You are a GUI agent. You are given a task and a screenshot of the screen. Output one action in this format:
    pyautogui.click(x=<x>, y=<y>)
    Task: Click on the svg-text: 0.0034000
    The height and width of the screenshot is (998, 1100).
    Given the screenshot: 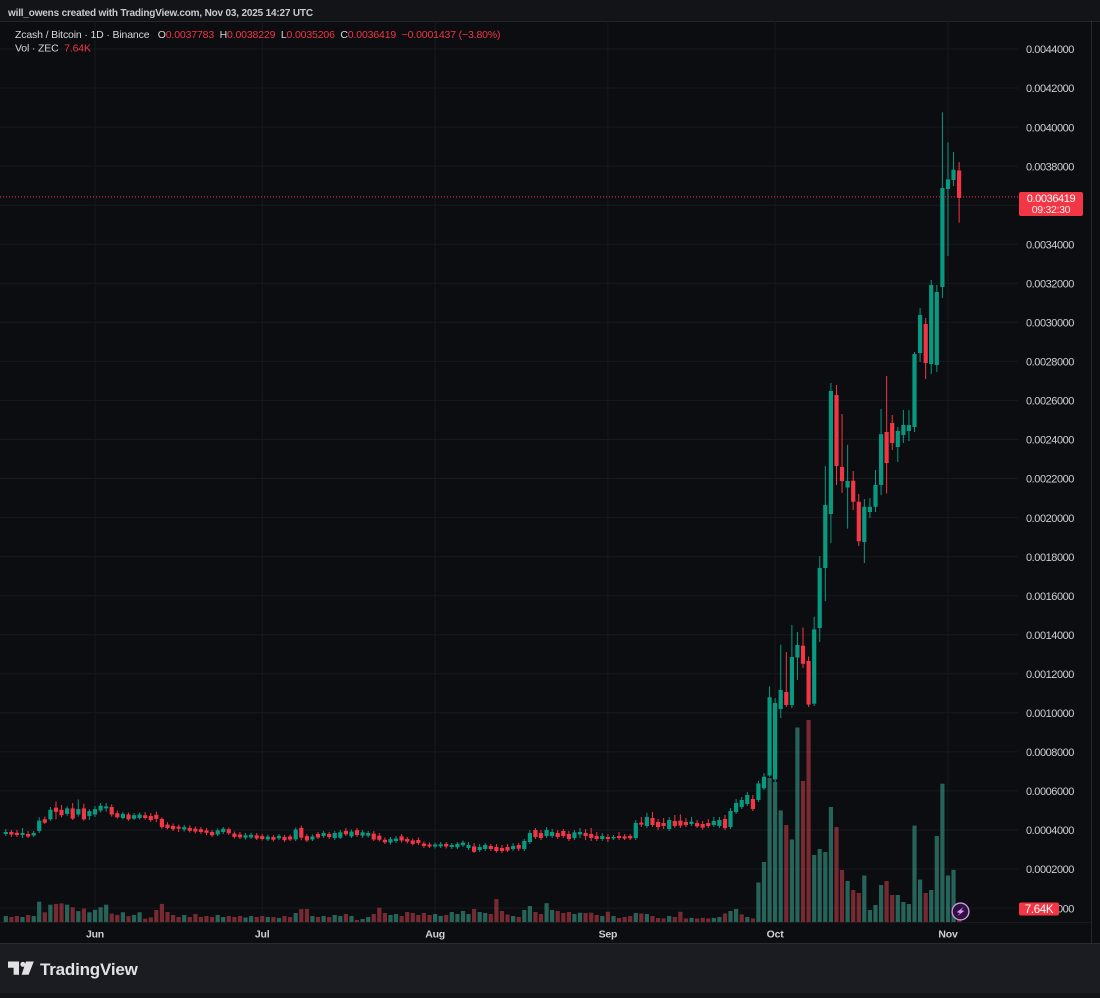 What is the action you would take?
    pyautogui.click(x=1050, y=245)
    